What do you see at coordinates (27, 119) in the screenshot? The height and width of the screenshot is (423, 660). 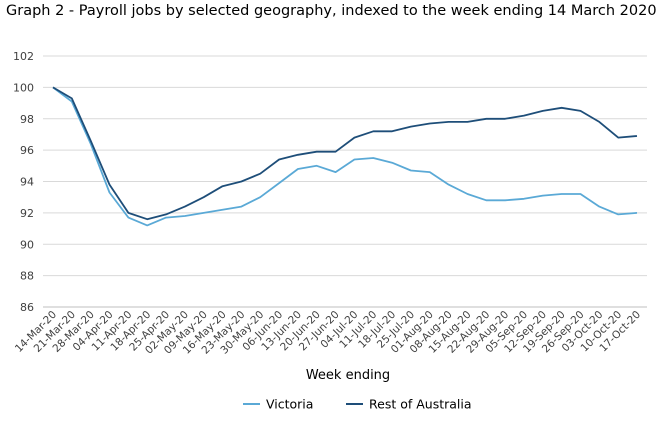 I see `y-tick-label: 98` at bounding box center [27, 119].